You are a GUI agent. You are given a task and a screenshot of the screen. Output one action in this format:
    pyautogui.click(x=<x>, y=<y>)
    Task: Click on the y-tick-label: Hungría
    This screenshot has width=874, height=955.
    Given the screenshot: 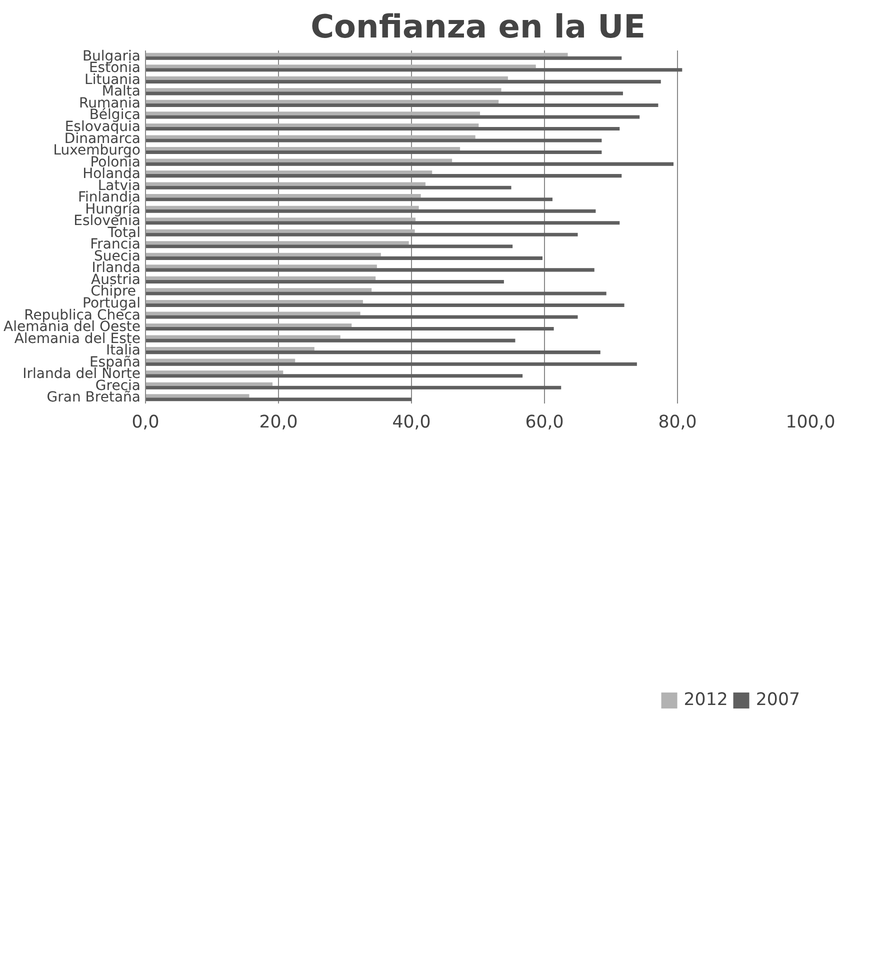 What is the action you would take?
    pyautogui.click(x=113, y=209)
    